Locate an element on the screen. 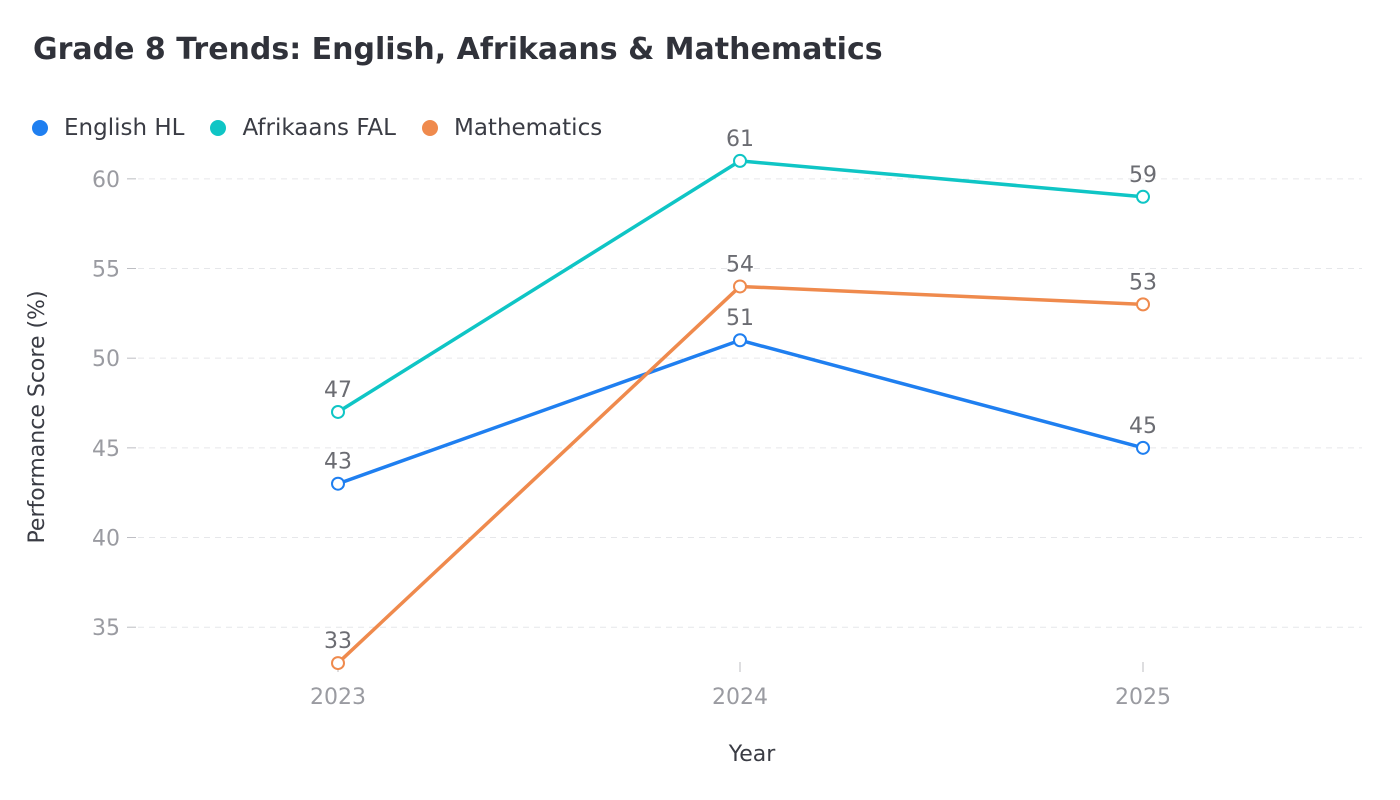  legend-item-mathematics: Mathematics is located at coordinates (512, 128).